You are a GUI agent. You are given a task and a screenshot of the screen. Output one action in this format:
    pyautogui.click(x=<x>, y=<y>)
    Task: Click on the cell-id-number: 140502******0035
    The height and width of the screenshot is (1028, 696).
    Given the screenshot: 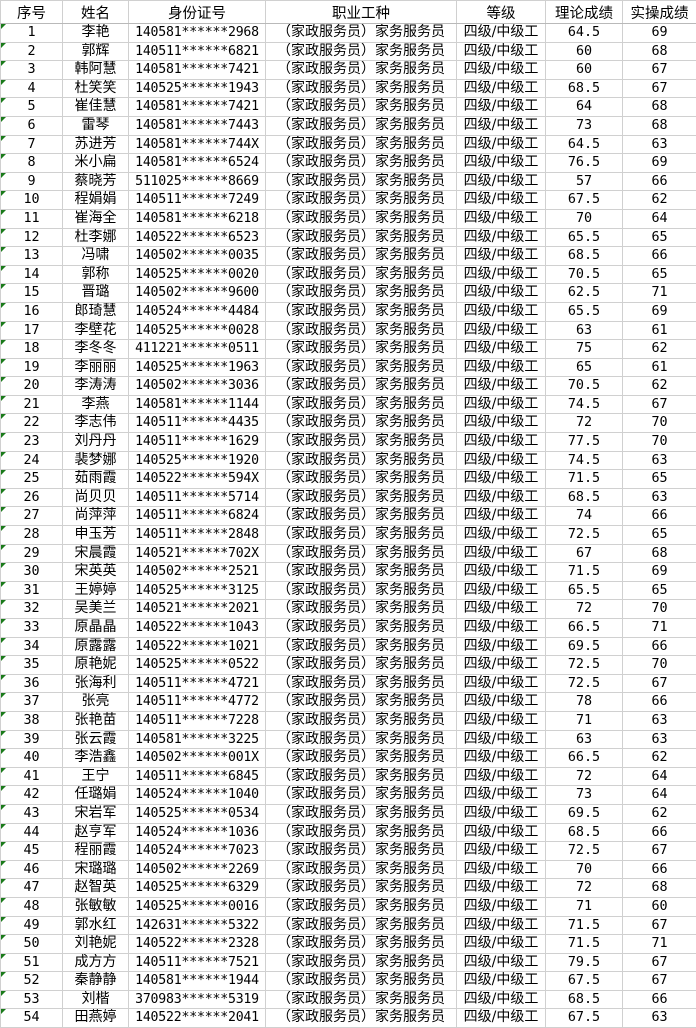 What is the action you would take?
    pyautogui.click(x=197, y=256)
    